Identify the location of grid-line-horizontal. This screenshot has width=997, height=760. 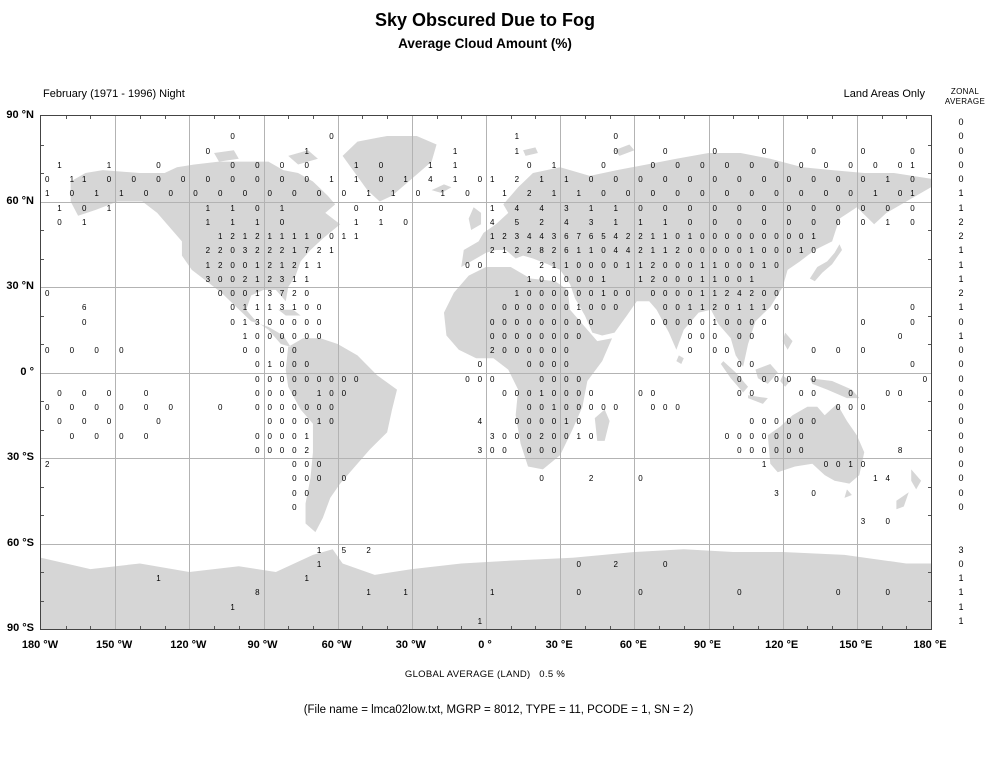
(486, 544).